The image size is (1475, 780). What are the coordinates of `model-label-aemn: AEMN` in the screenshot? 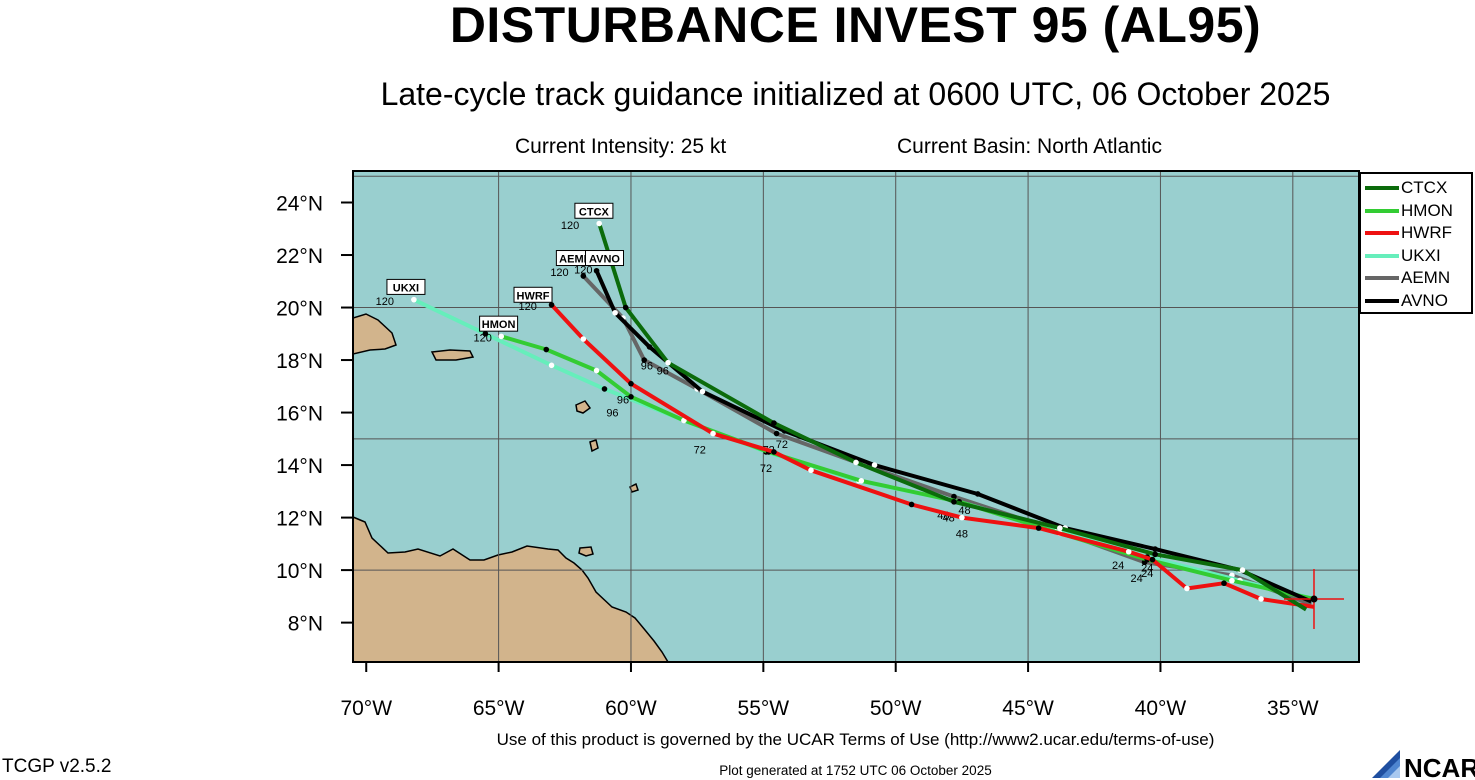 It's located at (575, 260).